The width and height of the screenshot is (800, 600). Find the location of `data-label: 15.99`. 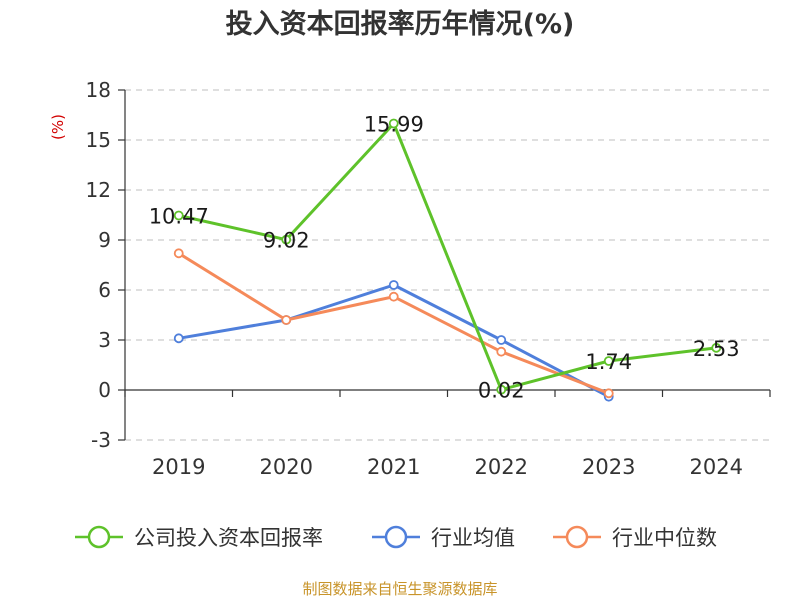

data-label: 15.99 is located at coordinates (394, 125).